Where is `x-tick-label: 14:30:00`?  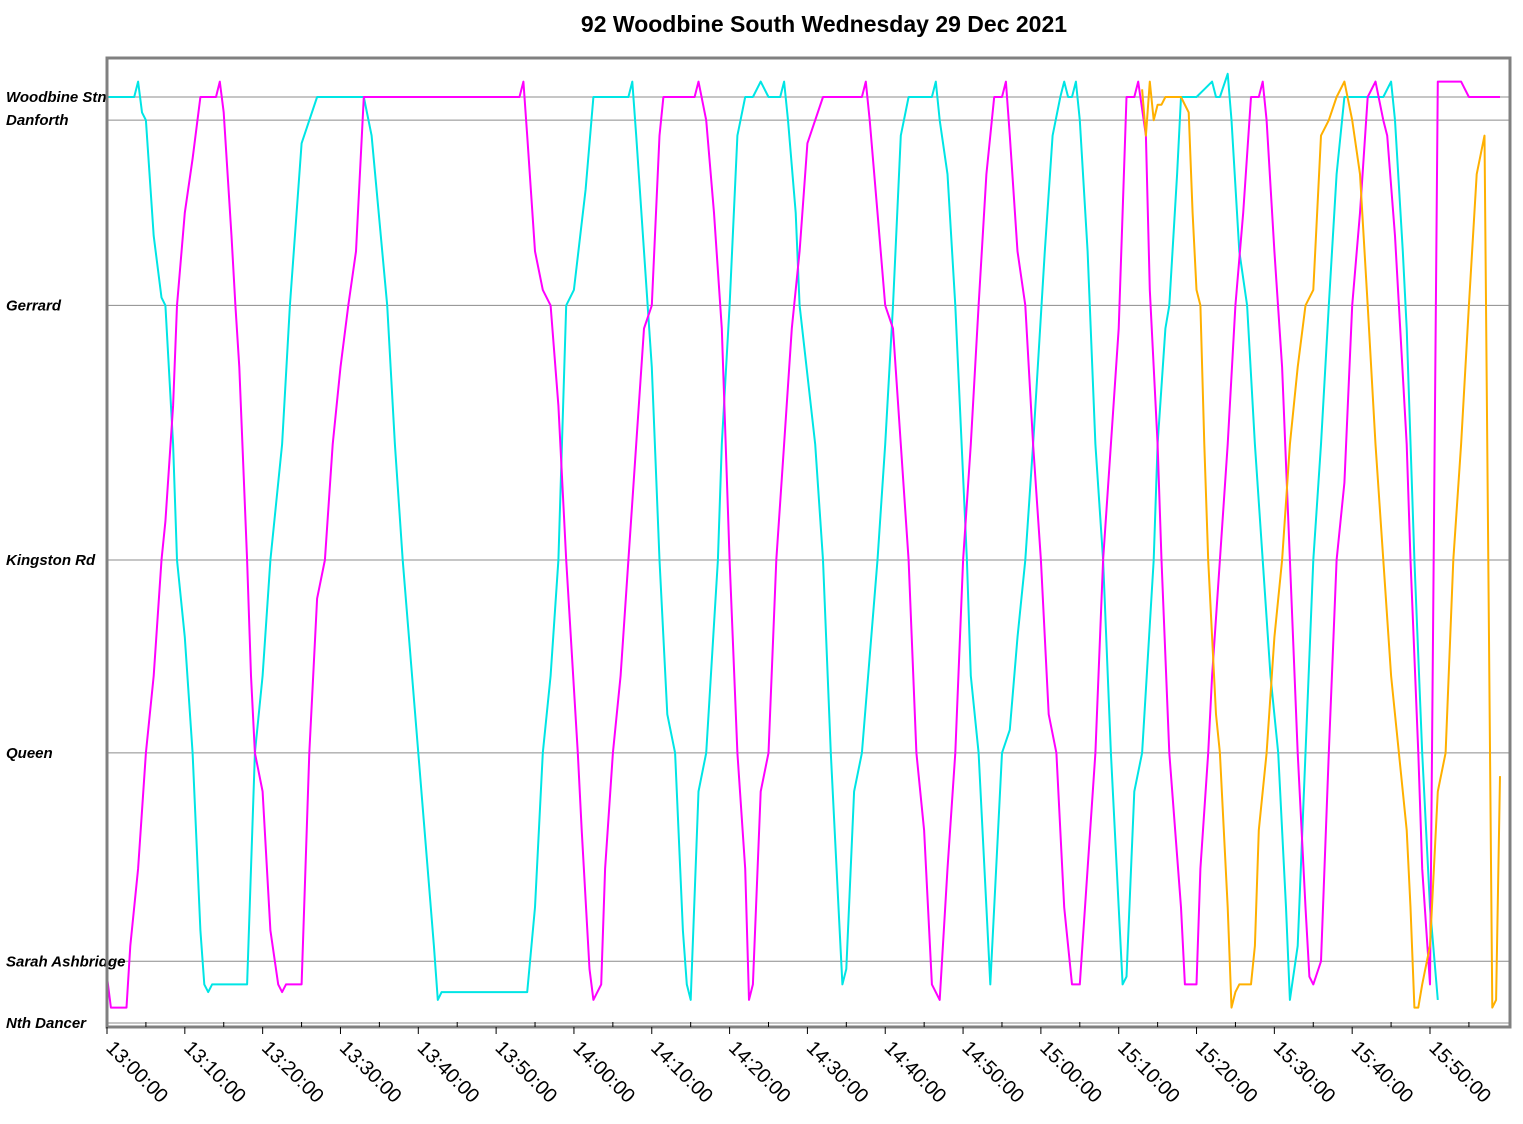
x-tick-label: 14:30:00 is located at coordinates (837, 1072).